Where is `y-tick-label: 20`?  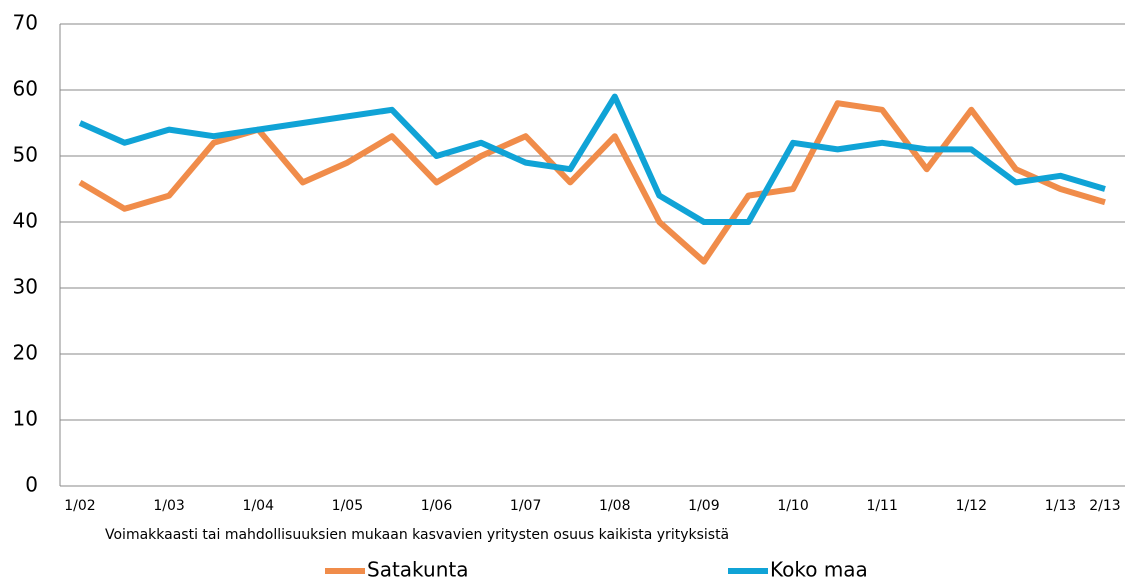 y-tick-label: 20 is located at coordinates (25, 353).